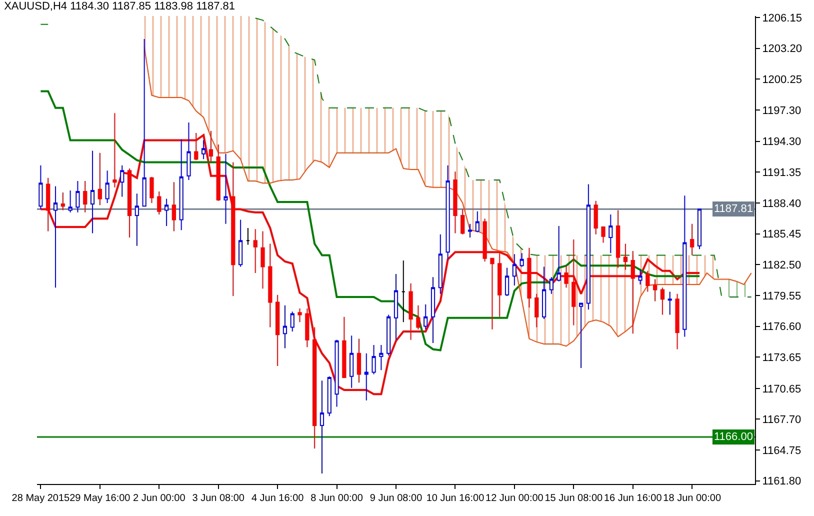 The width and height of the screenshot is (814, 516). What do you see at coordinates (396, 498) in the screenshot?
I see `x-tick-label: 9 Jun 08:00` at bounding box center [396, 498].